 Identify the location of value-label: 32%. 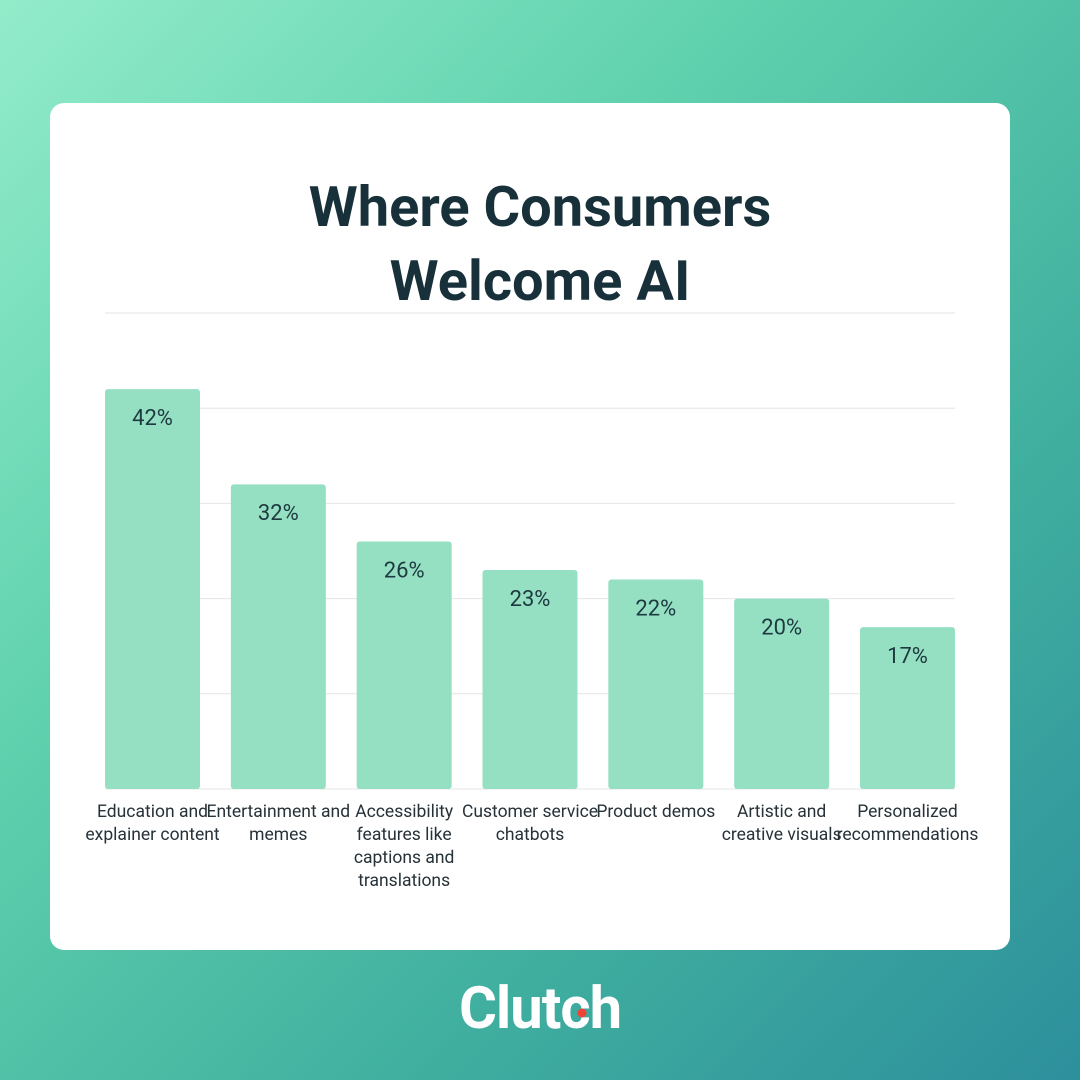
(278, 513).